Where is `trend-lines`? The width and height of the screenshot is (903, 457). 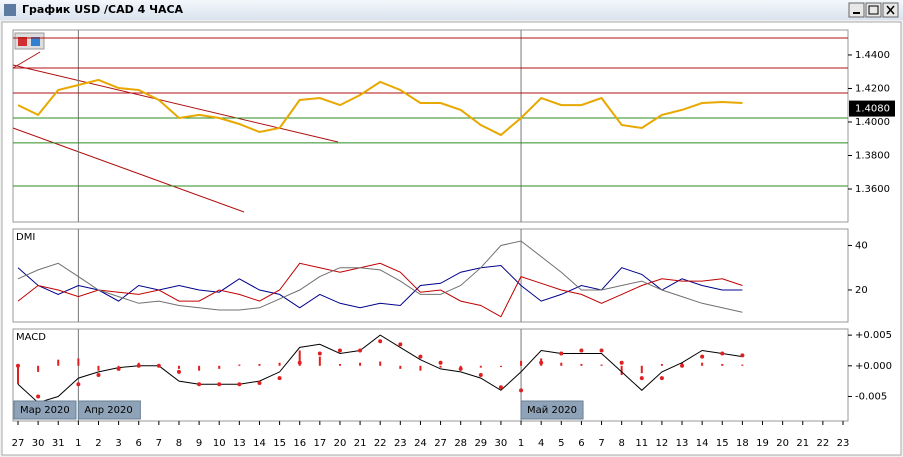 trend-lines is located at coordinates (175, 132).